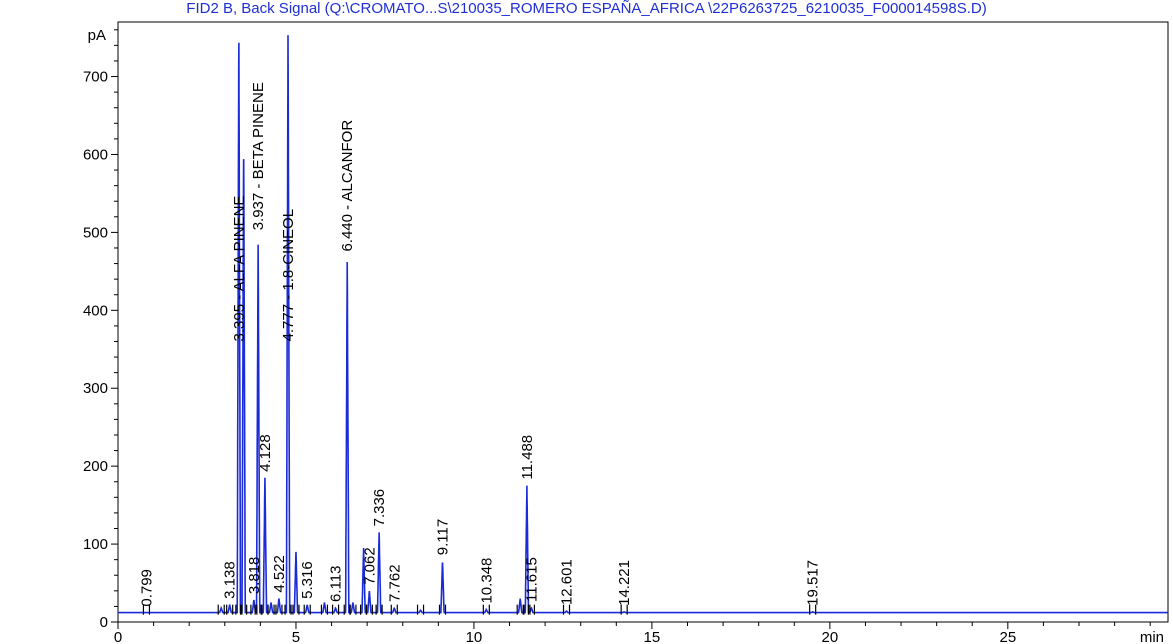 The height and width of the screenshot is (644, 1173). What do you see at coordinates (296, 636) in the screenshot?
I see `x-tick-label: 5` at bounding box center [296, 636].